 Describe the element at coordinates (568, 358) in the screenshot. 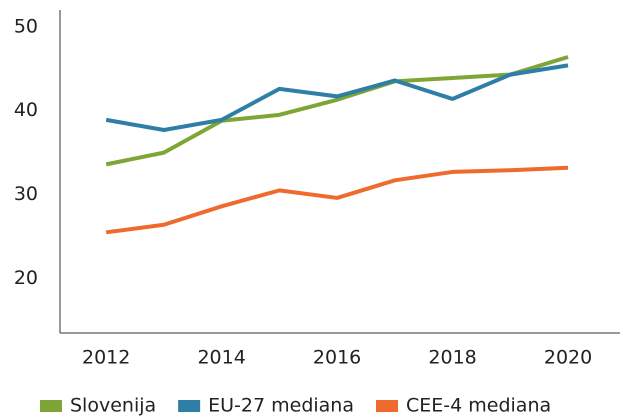

I see `x-tick-label: 2020` at that location.